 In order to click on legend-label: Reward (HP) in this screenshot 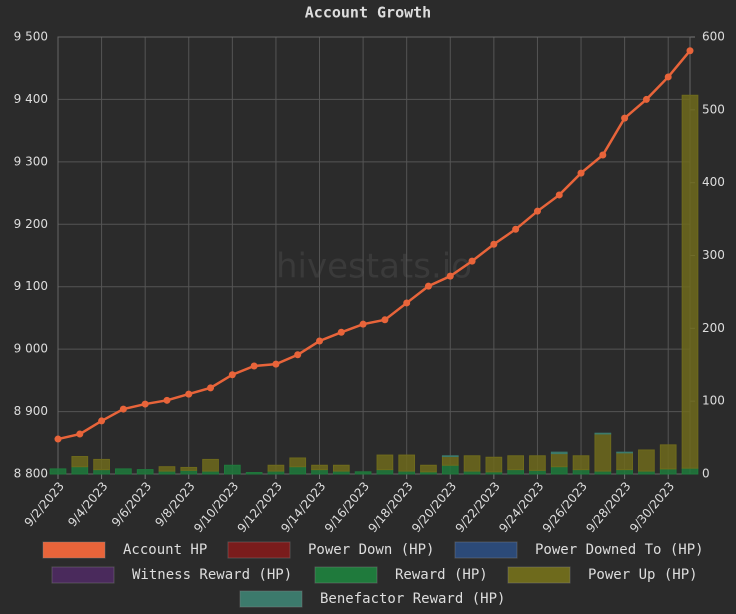, I will do `click(441, 575)`.